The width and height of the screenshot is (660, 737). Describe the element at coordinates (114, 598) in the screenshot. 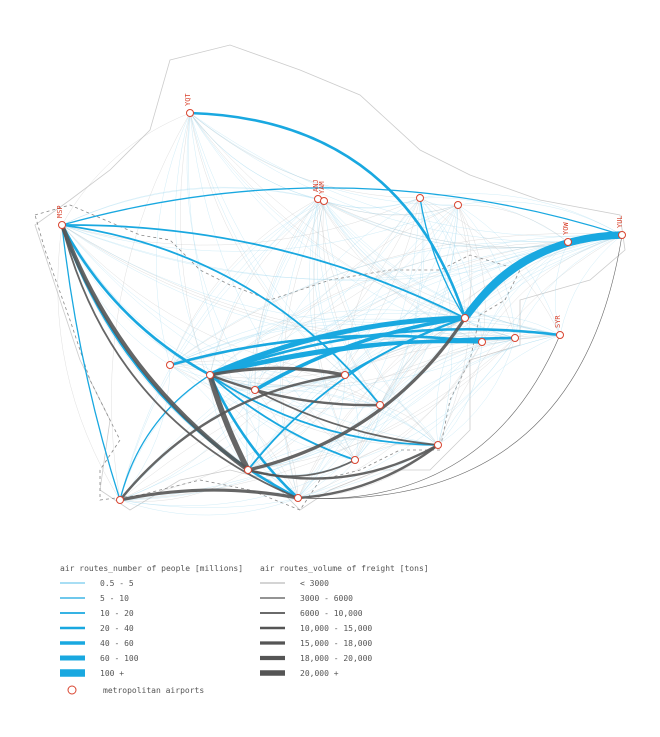

I see `legend-label: 5 - 10` at that location.